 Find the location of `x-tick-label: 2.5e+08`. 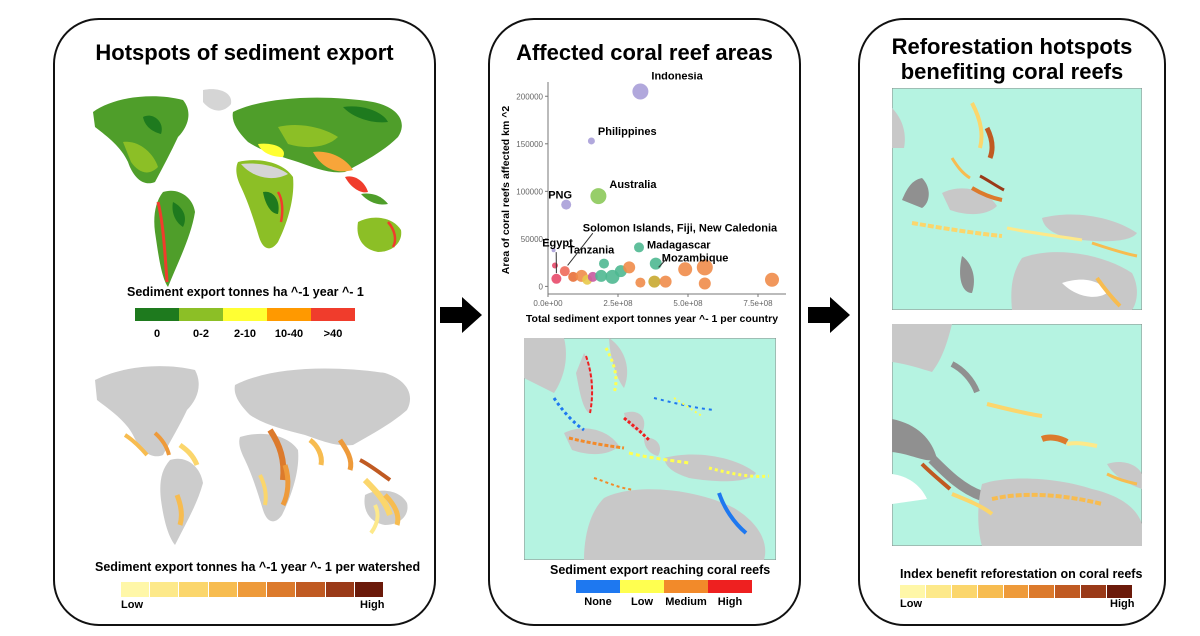

x-tick-label: 2.5e+08 is located at coordinates (618, 303).